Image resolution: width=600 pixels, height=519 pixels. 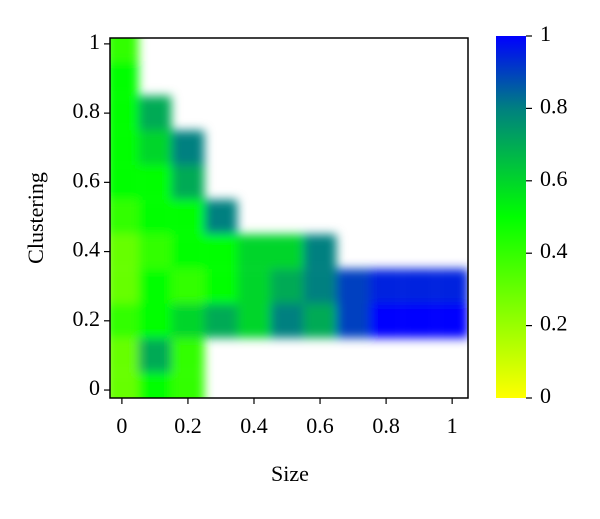 What do you see at coordinates (554, 178) in the screenshot?
I see `colorbar-tick-label: 0.6` at bounding box center [554, 178].